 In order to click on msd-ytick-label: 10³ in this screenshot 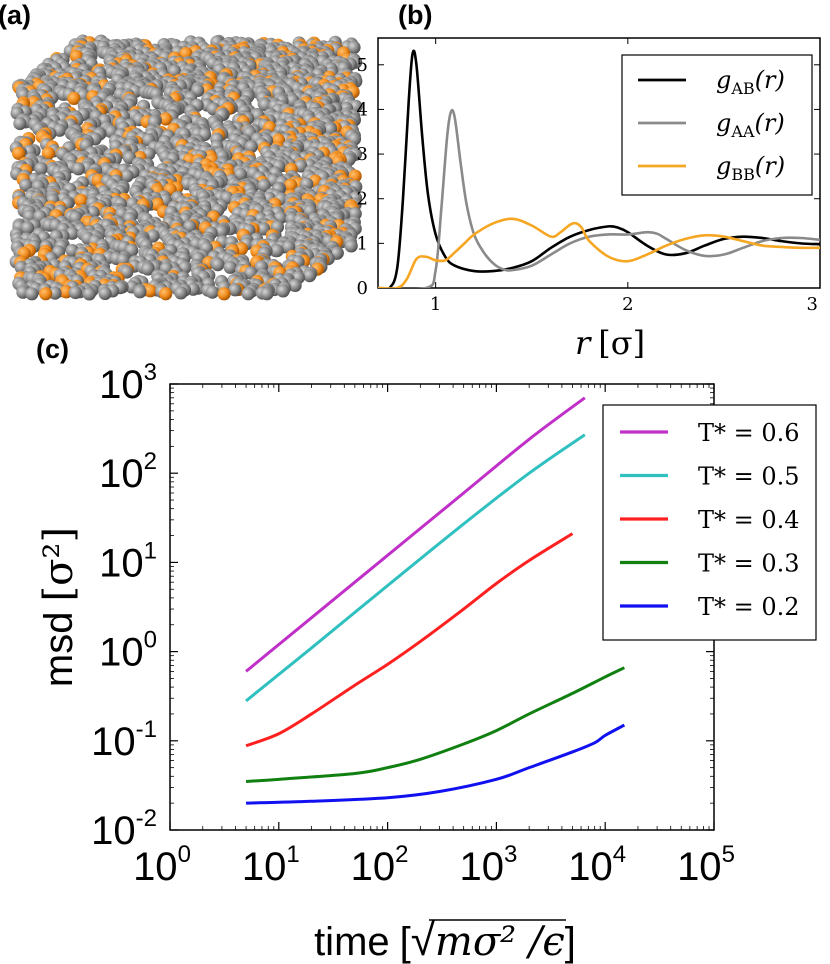, I will do `click(128, 383)`.